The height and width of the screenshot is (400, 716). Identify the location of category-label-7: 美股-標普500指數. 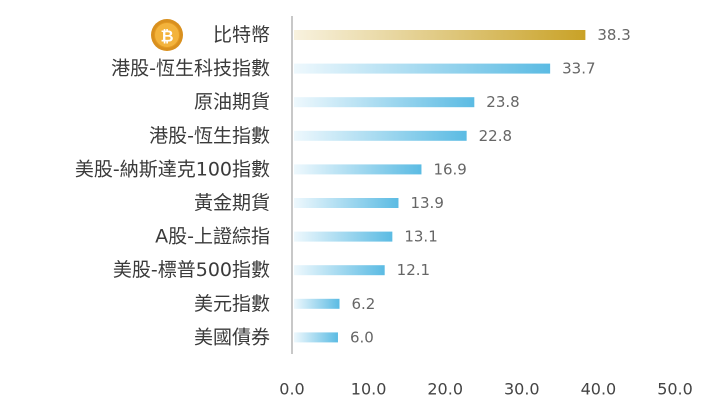
(191, 270).